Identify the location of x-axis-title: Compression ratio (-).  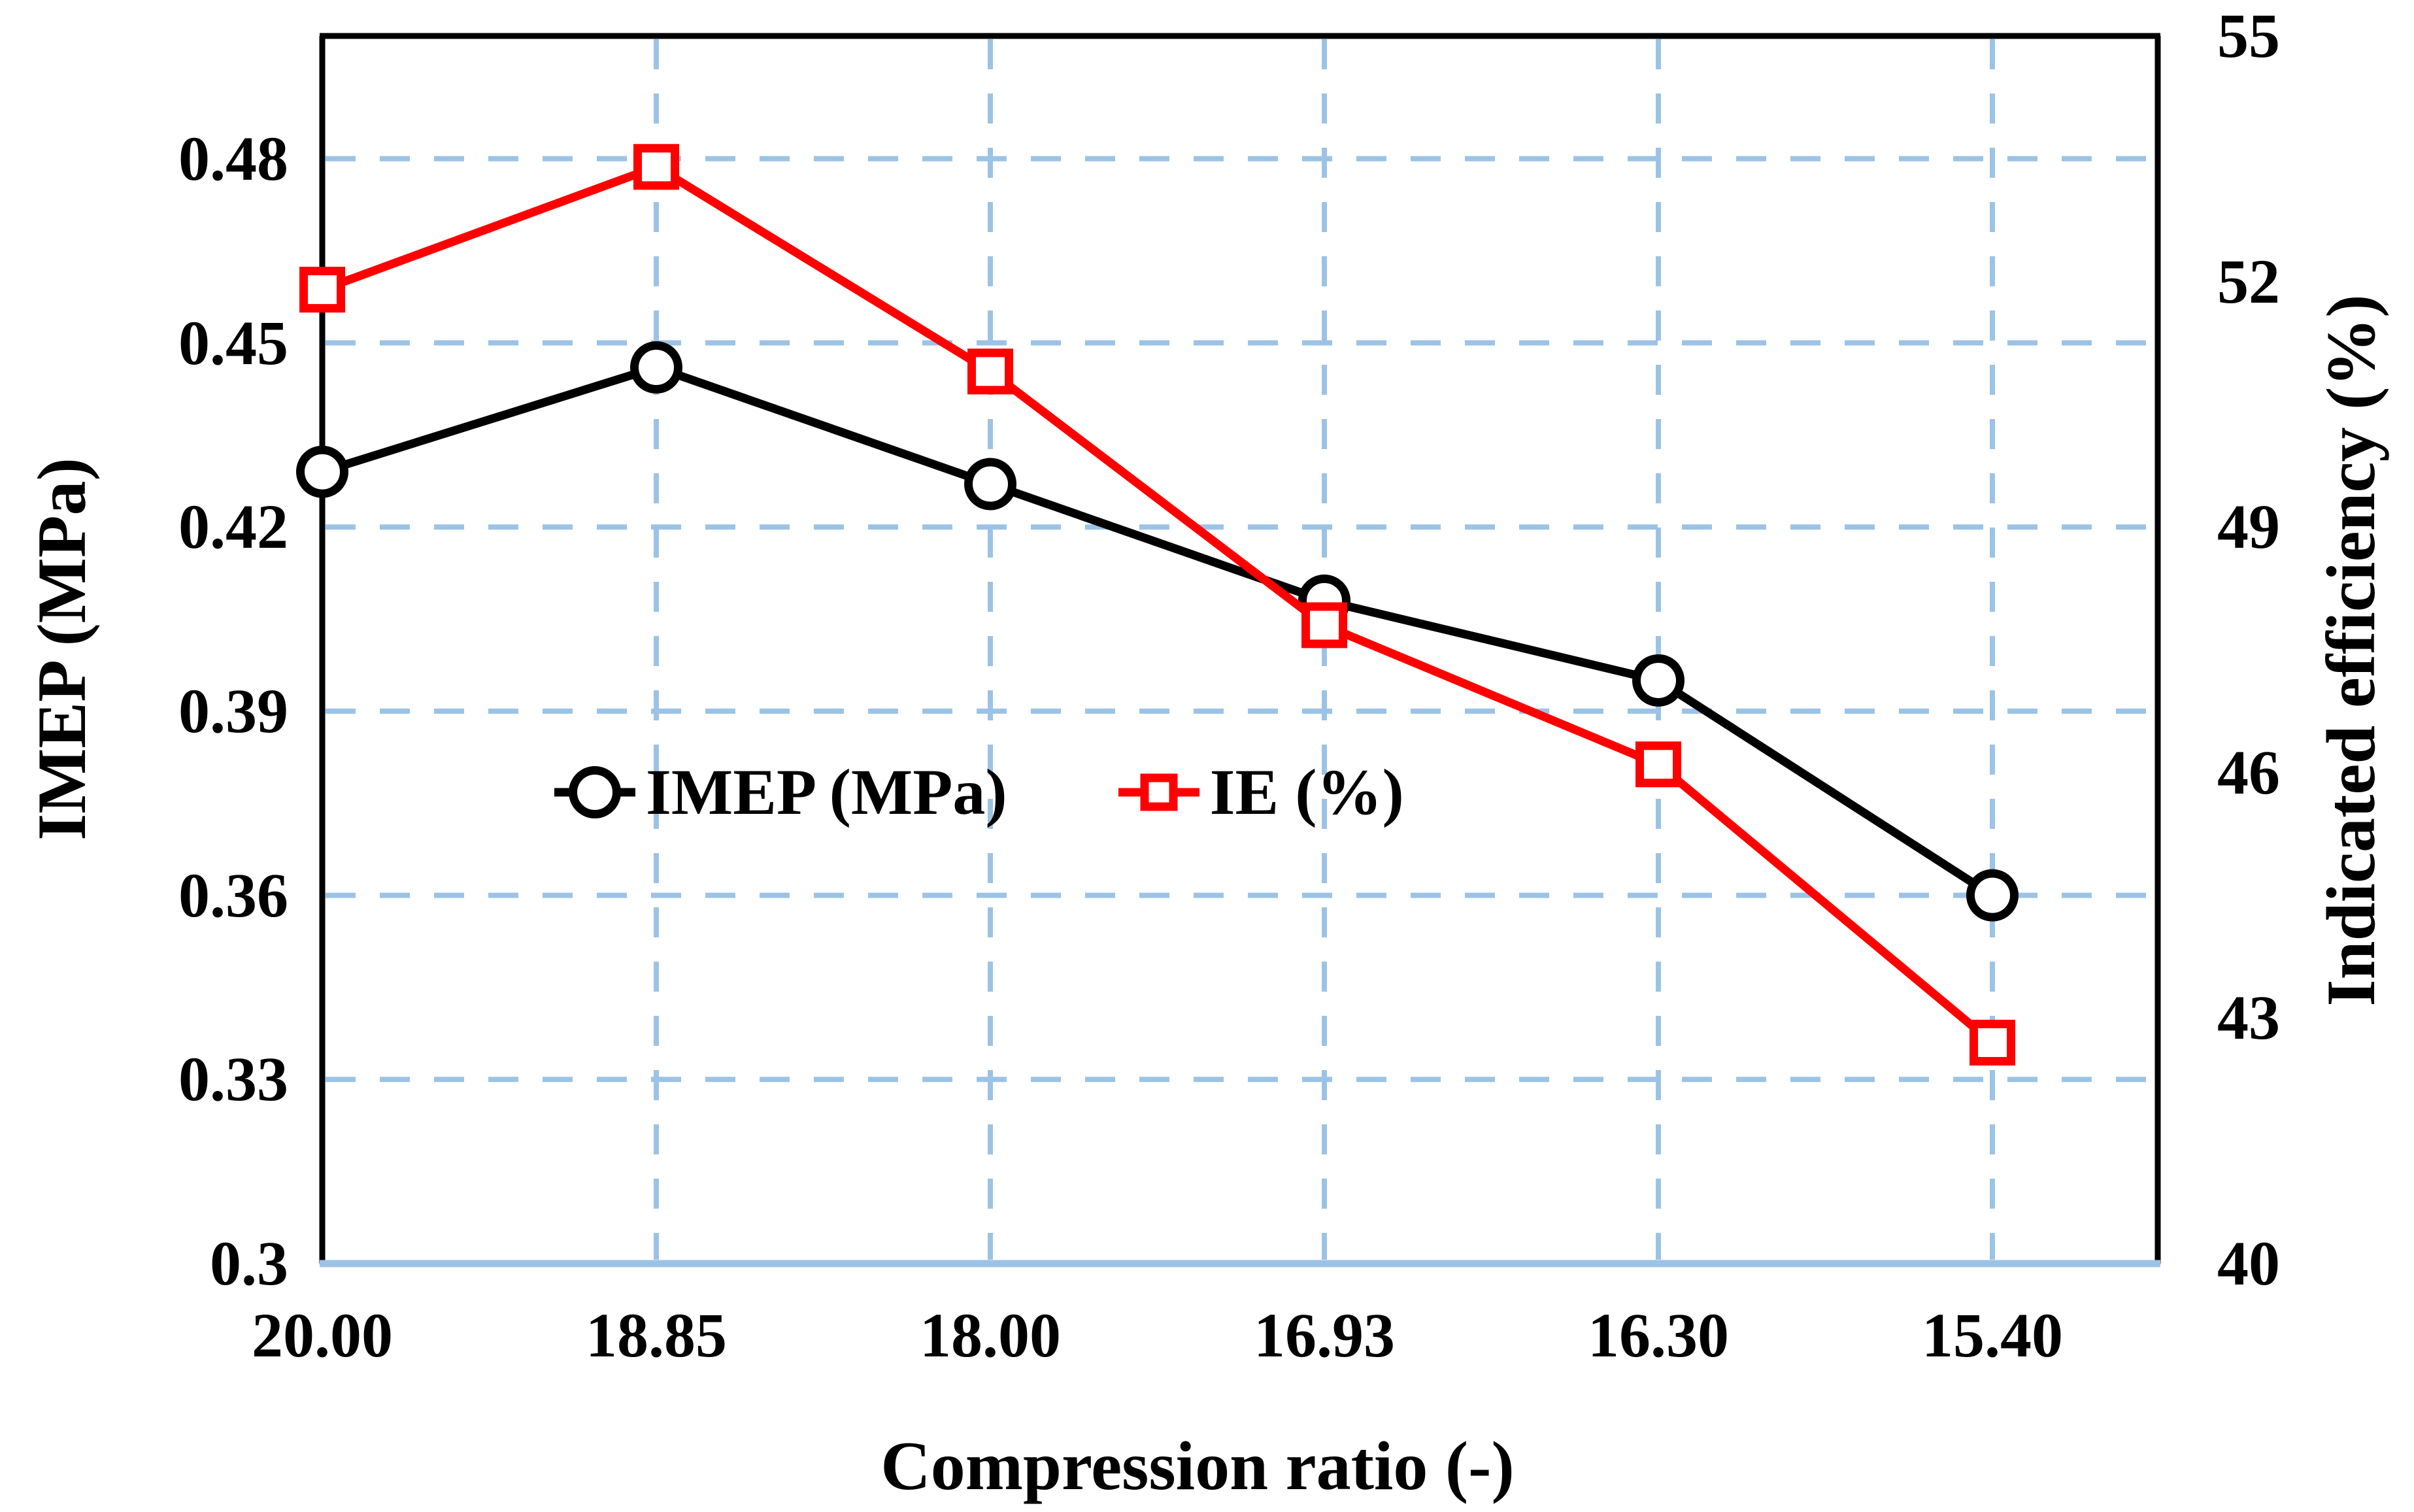
(1197, 1466).